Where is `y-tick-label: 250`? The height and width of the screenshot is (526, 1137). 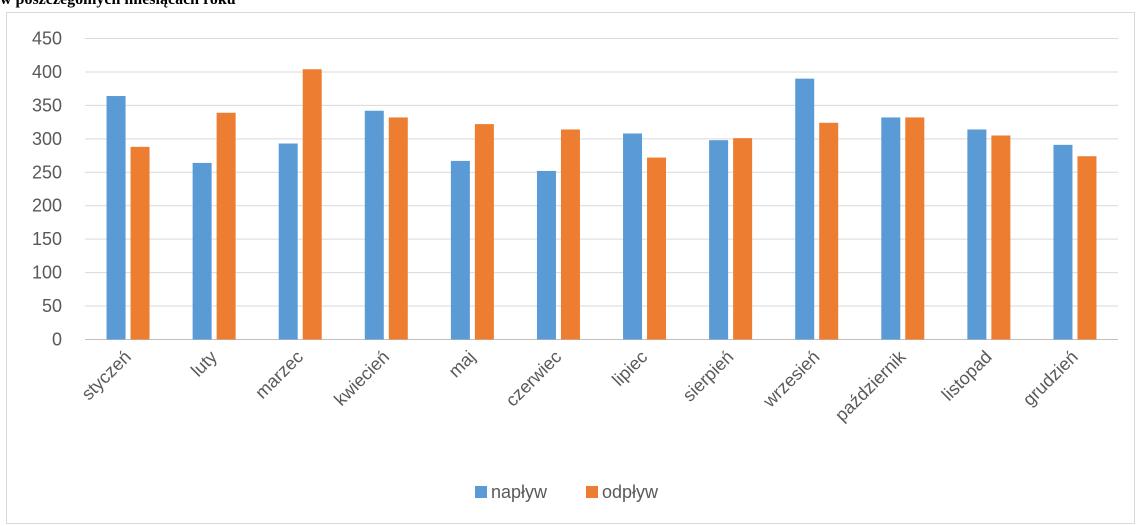 y-tick-label: 250 is located at coordinates (47, 172).